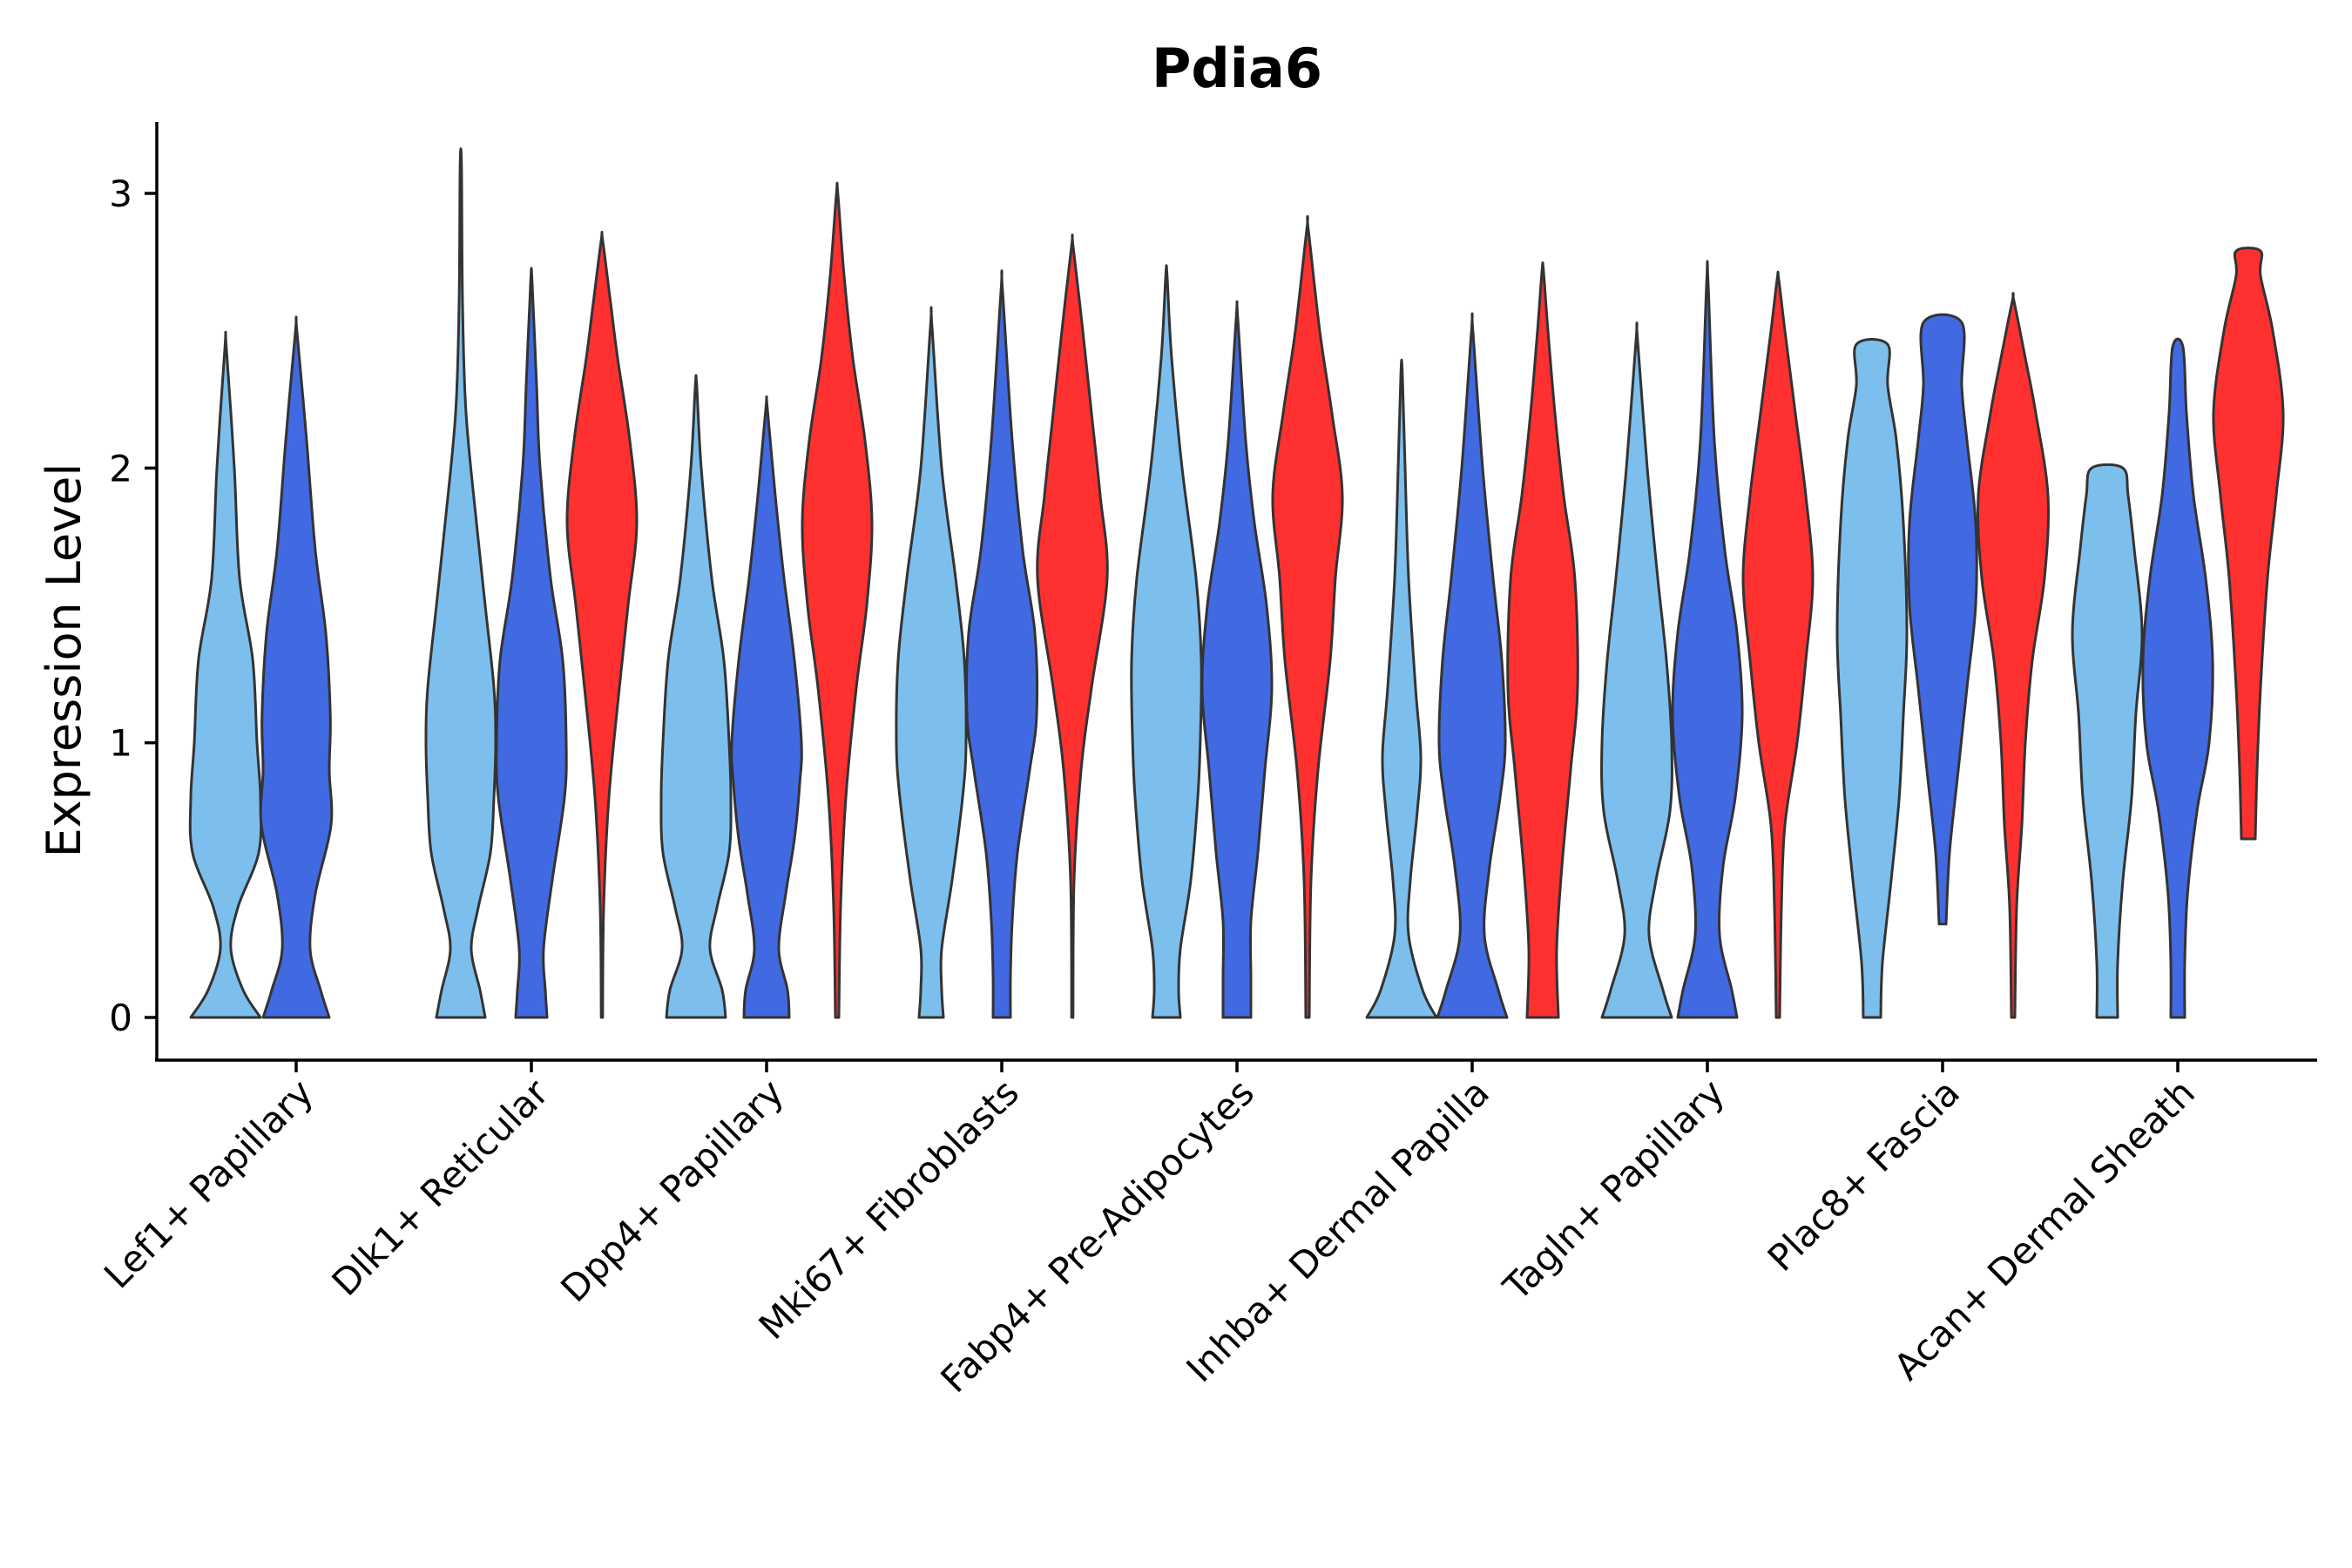  Describe the element at coordinates (1237, 659) in the screenshot. I see `violin-group-2-fabp4-pre-adipocytes` at that location.